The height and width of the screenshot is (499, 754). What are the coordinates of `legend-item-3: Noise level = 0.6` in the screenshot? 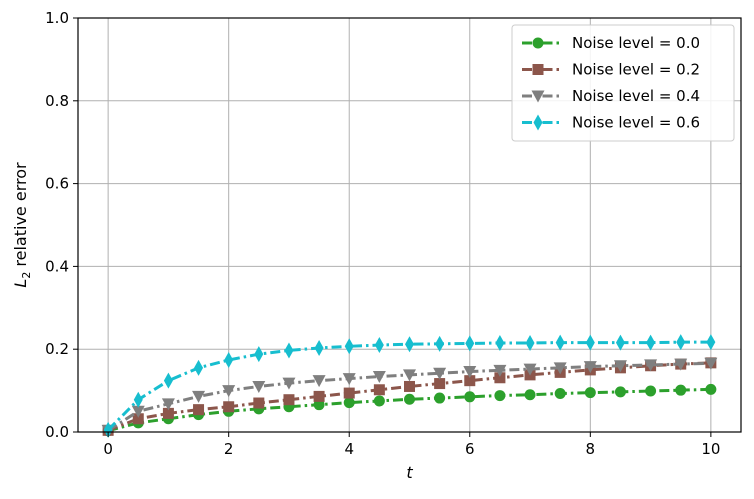 It's located at (611, 123).